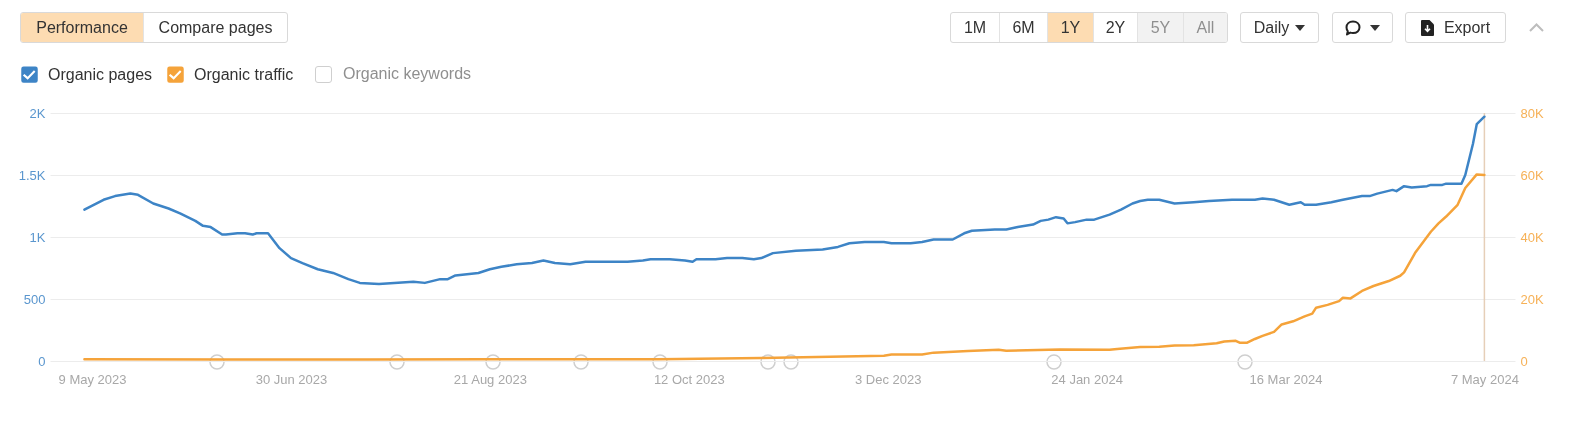  What do you see at coordinates (1205, 27) in the screenshot?
I see `text: All` at bounding box center [1205, 27].